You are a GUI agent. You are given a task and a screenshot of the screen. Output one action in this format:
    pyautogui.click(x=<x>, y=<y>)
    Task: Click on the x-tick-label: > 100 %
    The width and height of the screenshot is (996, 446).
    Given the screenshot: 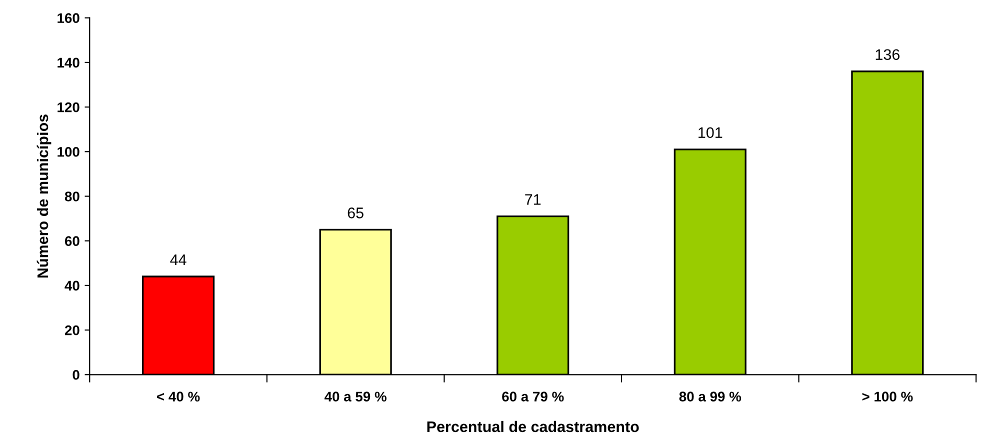 What is the action you would take?
    pyautogui.click(x=887, y=397)
    